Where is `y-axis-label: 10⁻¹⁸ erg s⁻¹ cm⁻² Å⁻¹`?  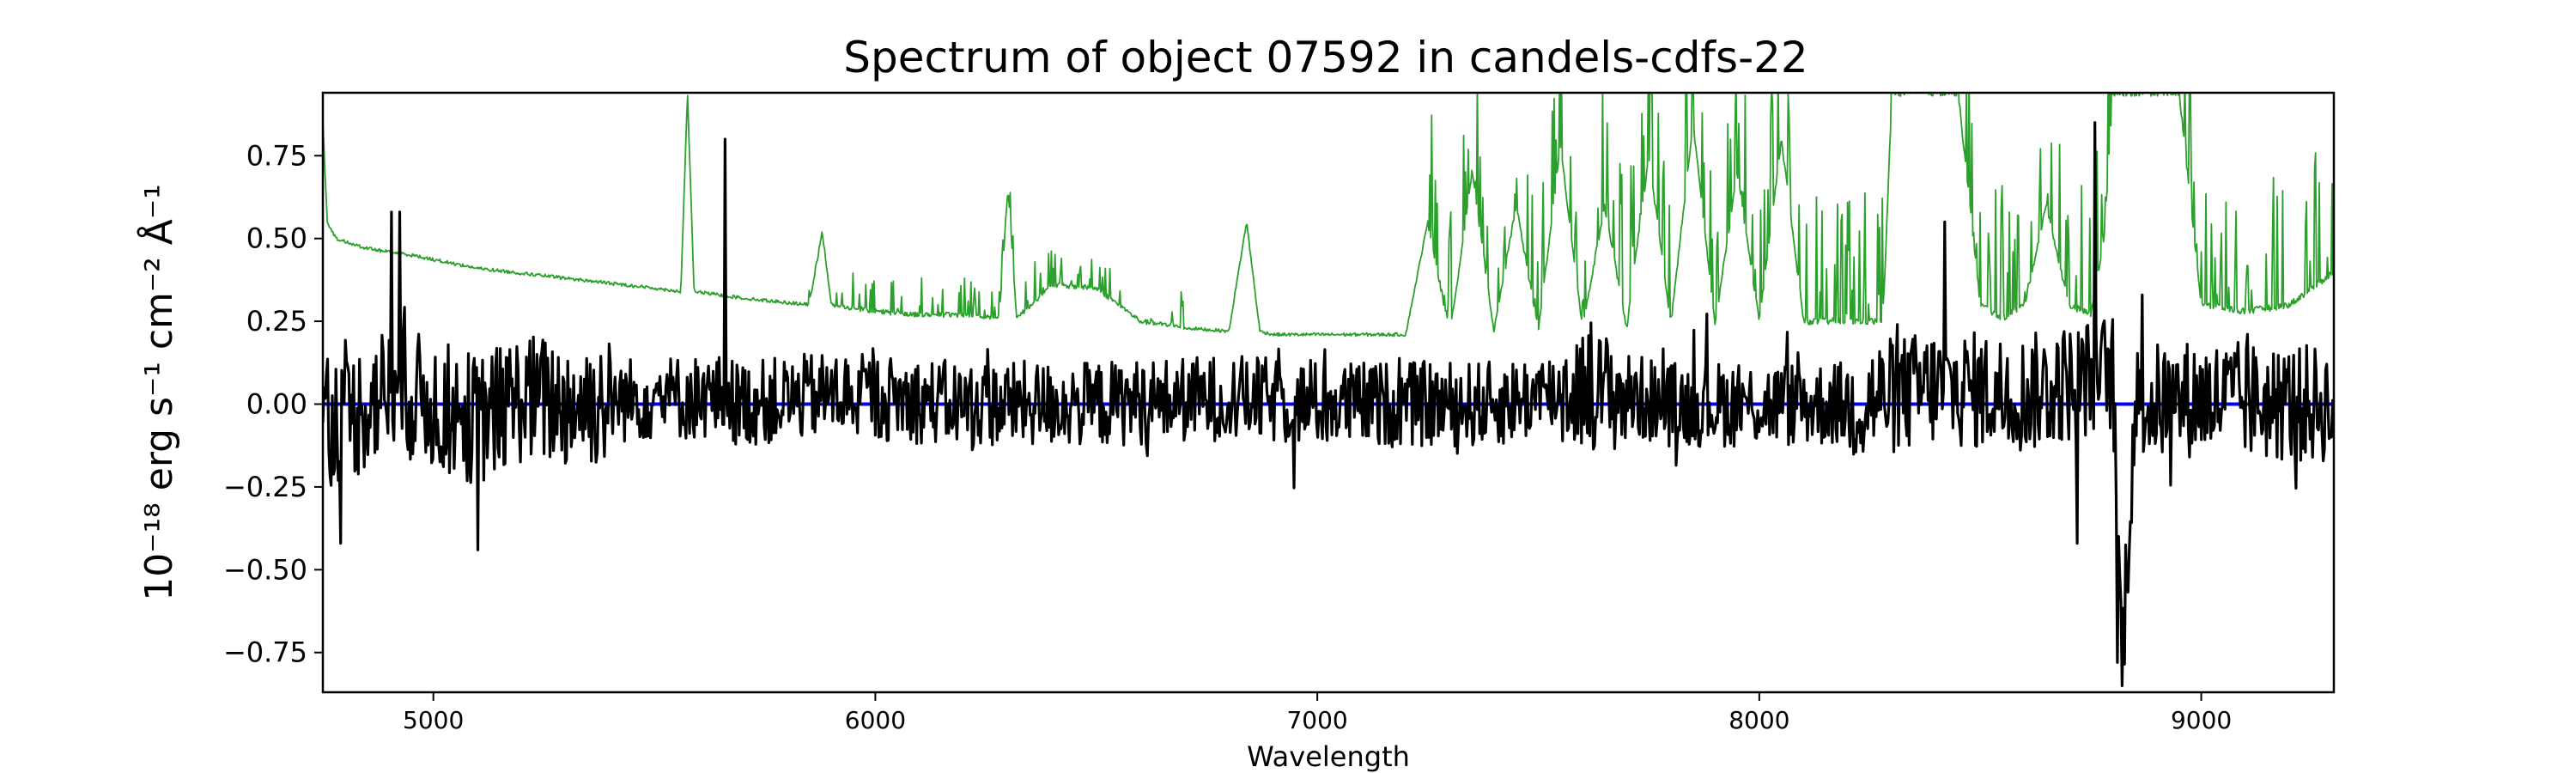 y-axis-label: 10⁻¹⁸ erg s⁻¹ cm⁻² Å⁻¹ is located at coordinates (159, 392).